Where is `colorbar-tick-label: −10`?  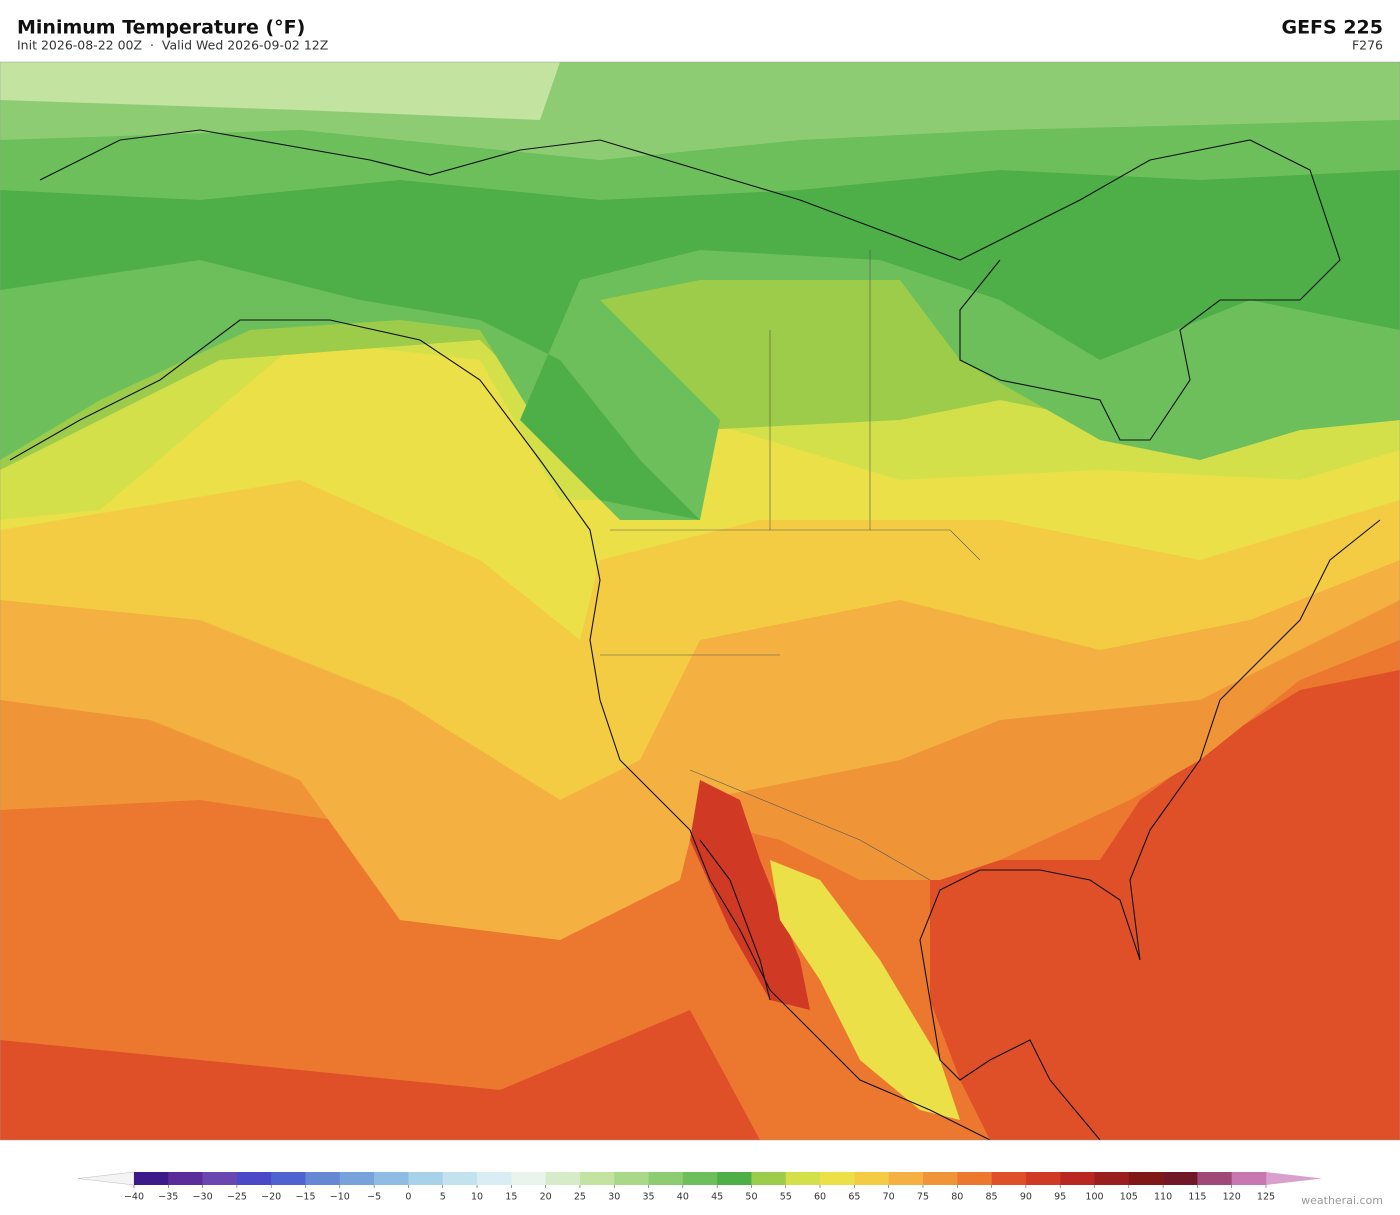 colorbar-tick-label: −10 is located at coordinates (340, 1197).